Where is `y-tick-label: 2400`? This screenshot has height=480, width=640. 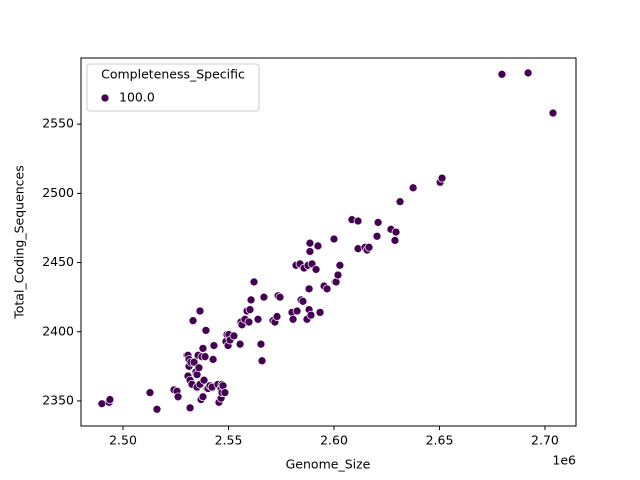
y-tick-label: 2400 is located at coordinates (58, 330).